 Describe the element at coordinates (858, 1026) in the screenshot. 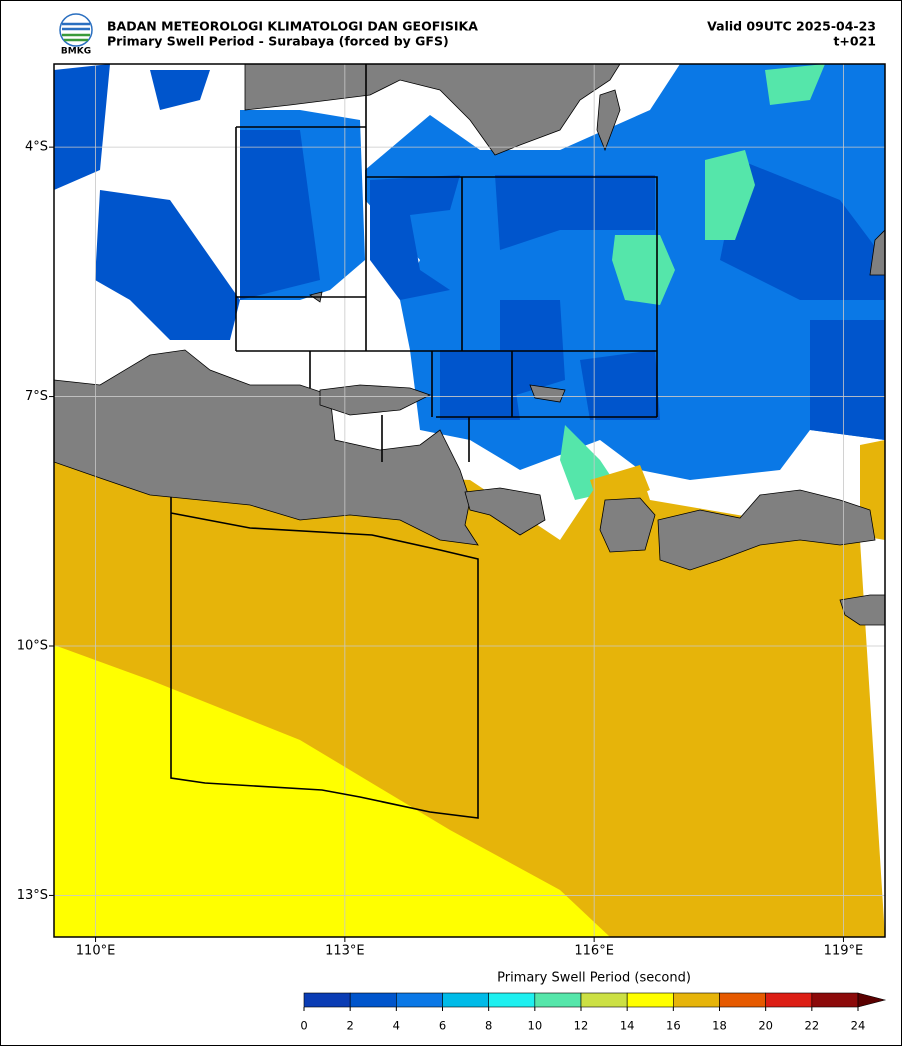

I see `colorbar-tick-label: 24` at that location.